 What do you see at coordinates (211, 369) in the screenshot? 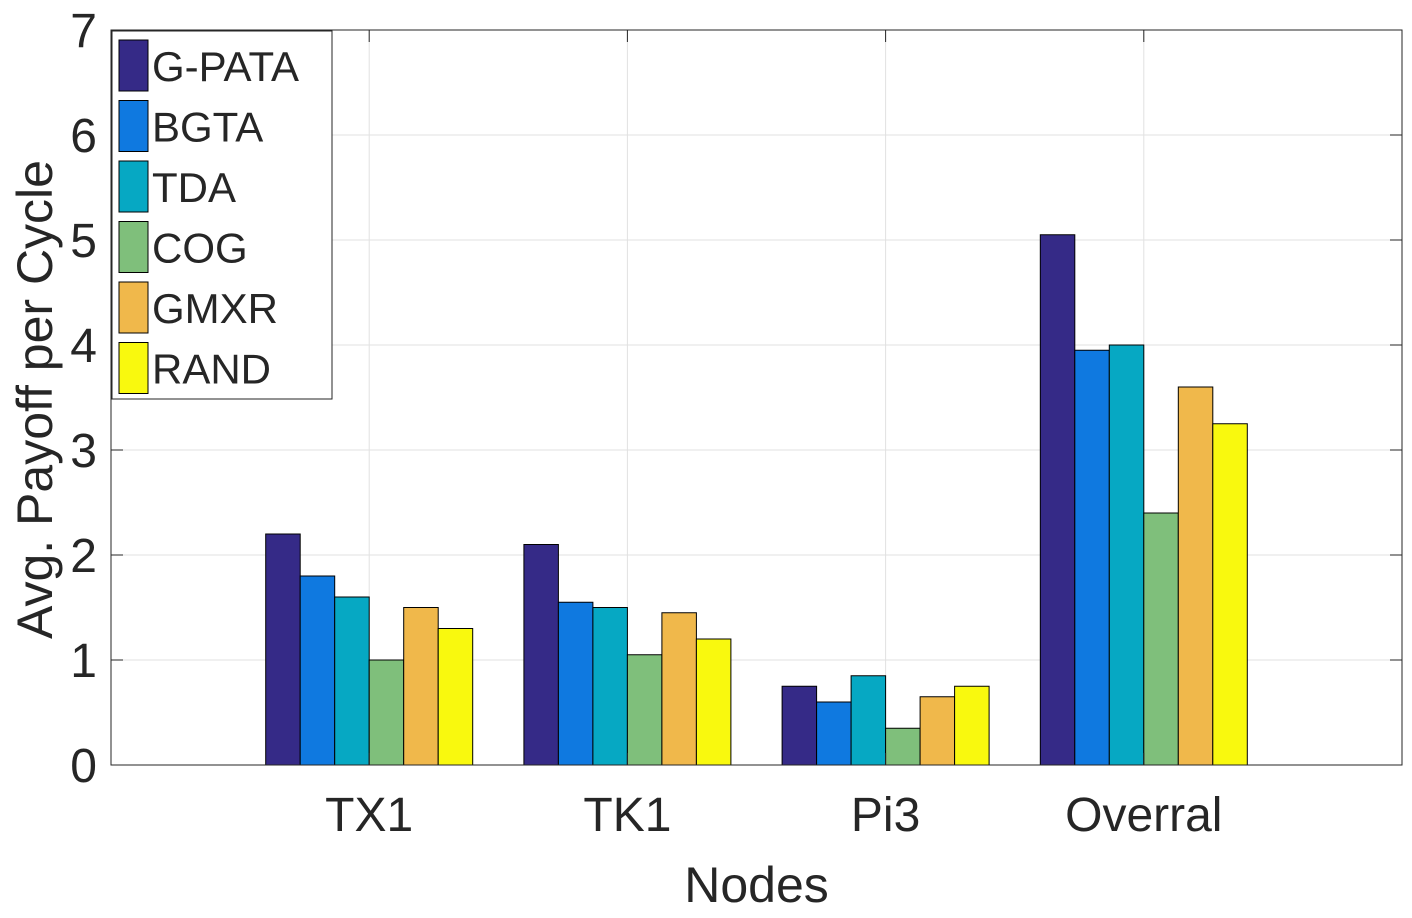
I see `legend-label-rand: RAND` at bounding box center [211, 369].